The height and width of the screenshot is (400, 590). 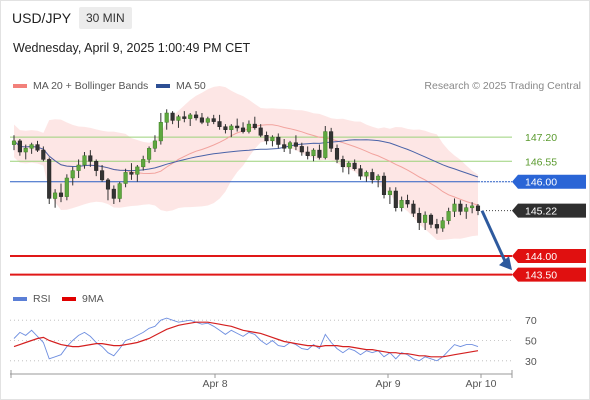 What do you see at coordinates (493, 236) in the screenshot?
I see `forecast-arrow-shaft` at bounding box center [493, 236].